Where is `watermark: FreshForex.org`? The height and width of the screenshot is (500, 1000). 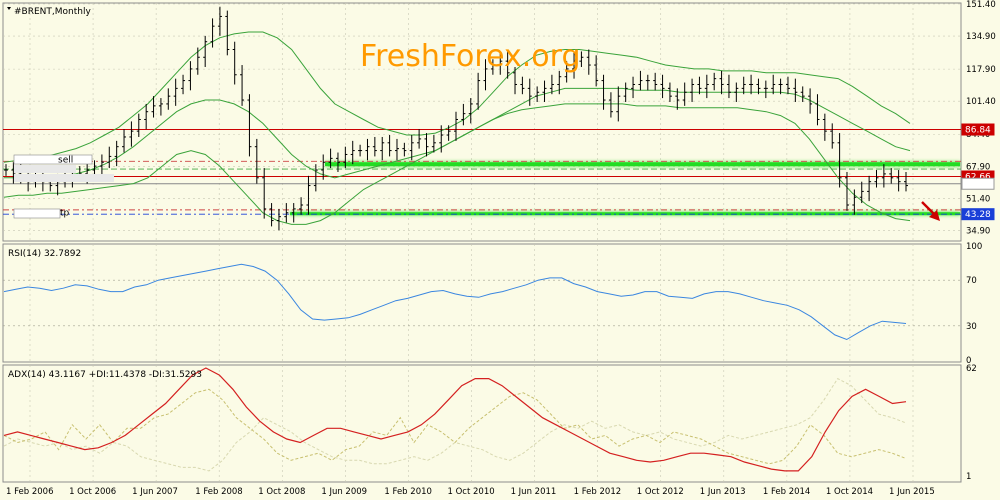 watermark: FreshForex.org is located at coordinates (470, 56).